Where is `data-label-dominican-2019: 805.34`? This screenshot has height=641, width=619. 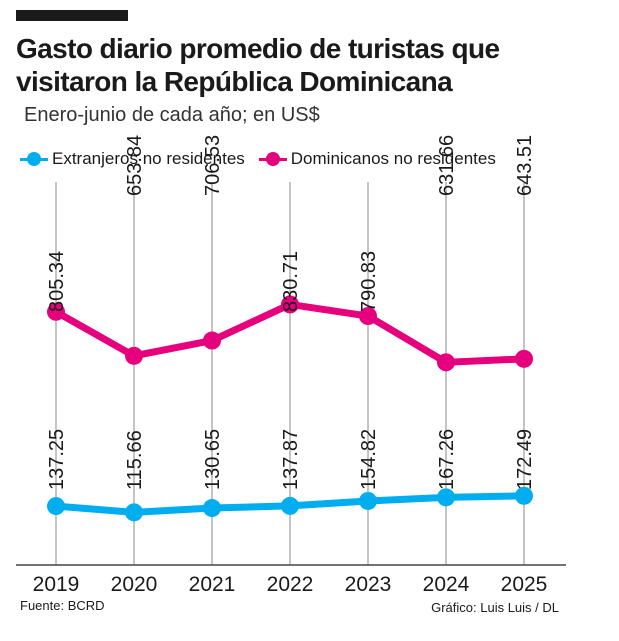 data-label-dominican-2019: 805.34 is located at coordinates (57, 281).